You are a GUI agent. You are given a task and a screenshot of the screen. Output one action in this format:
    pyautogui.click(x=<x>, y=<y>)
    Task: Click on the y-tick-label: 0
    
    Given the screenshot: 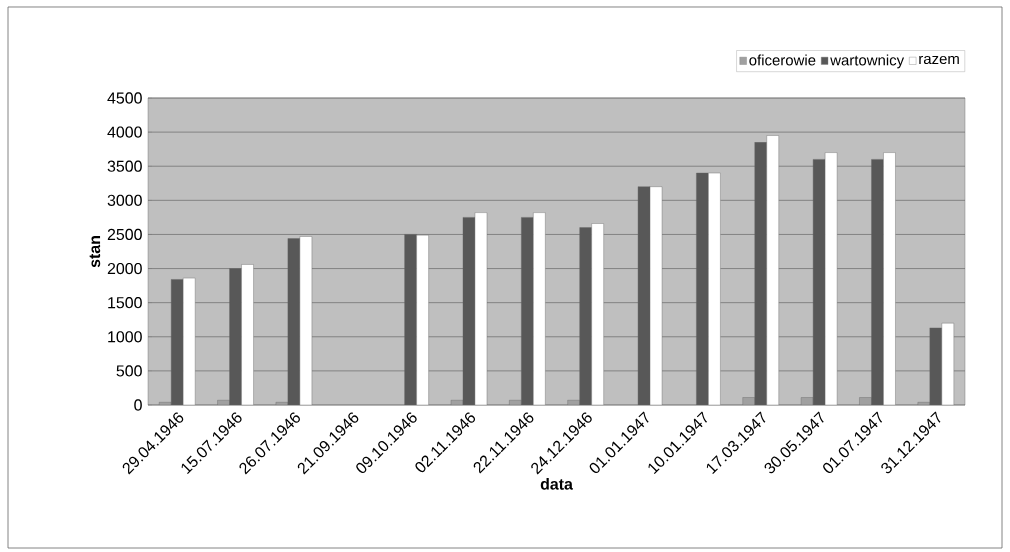 What is the action you would take?
    pyautogui.click(x=138, y=405)
    